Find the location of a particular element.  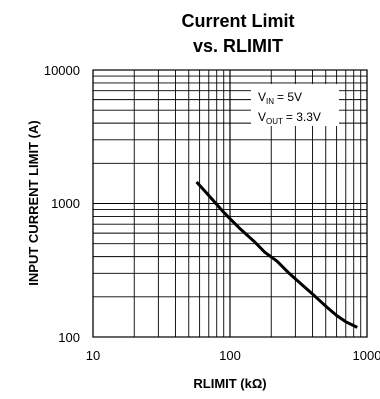

chart-title-line-1: Current Limit is located at coordinates (237, 21).